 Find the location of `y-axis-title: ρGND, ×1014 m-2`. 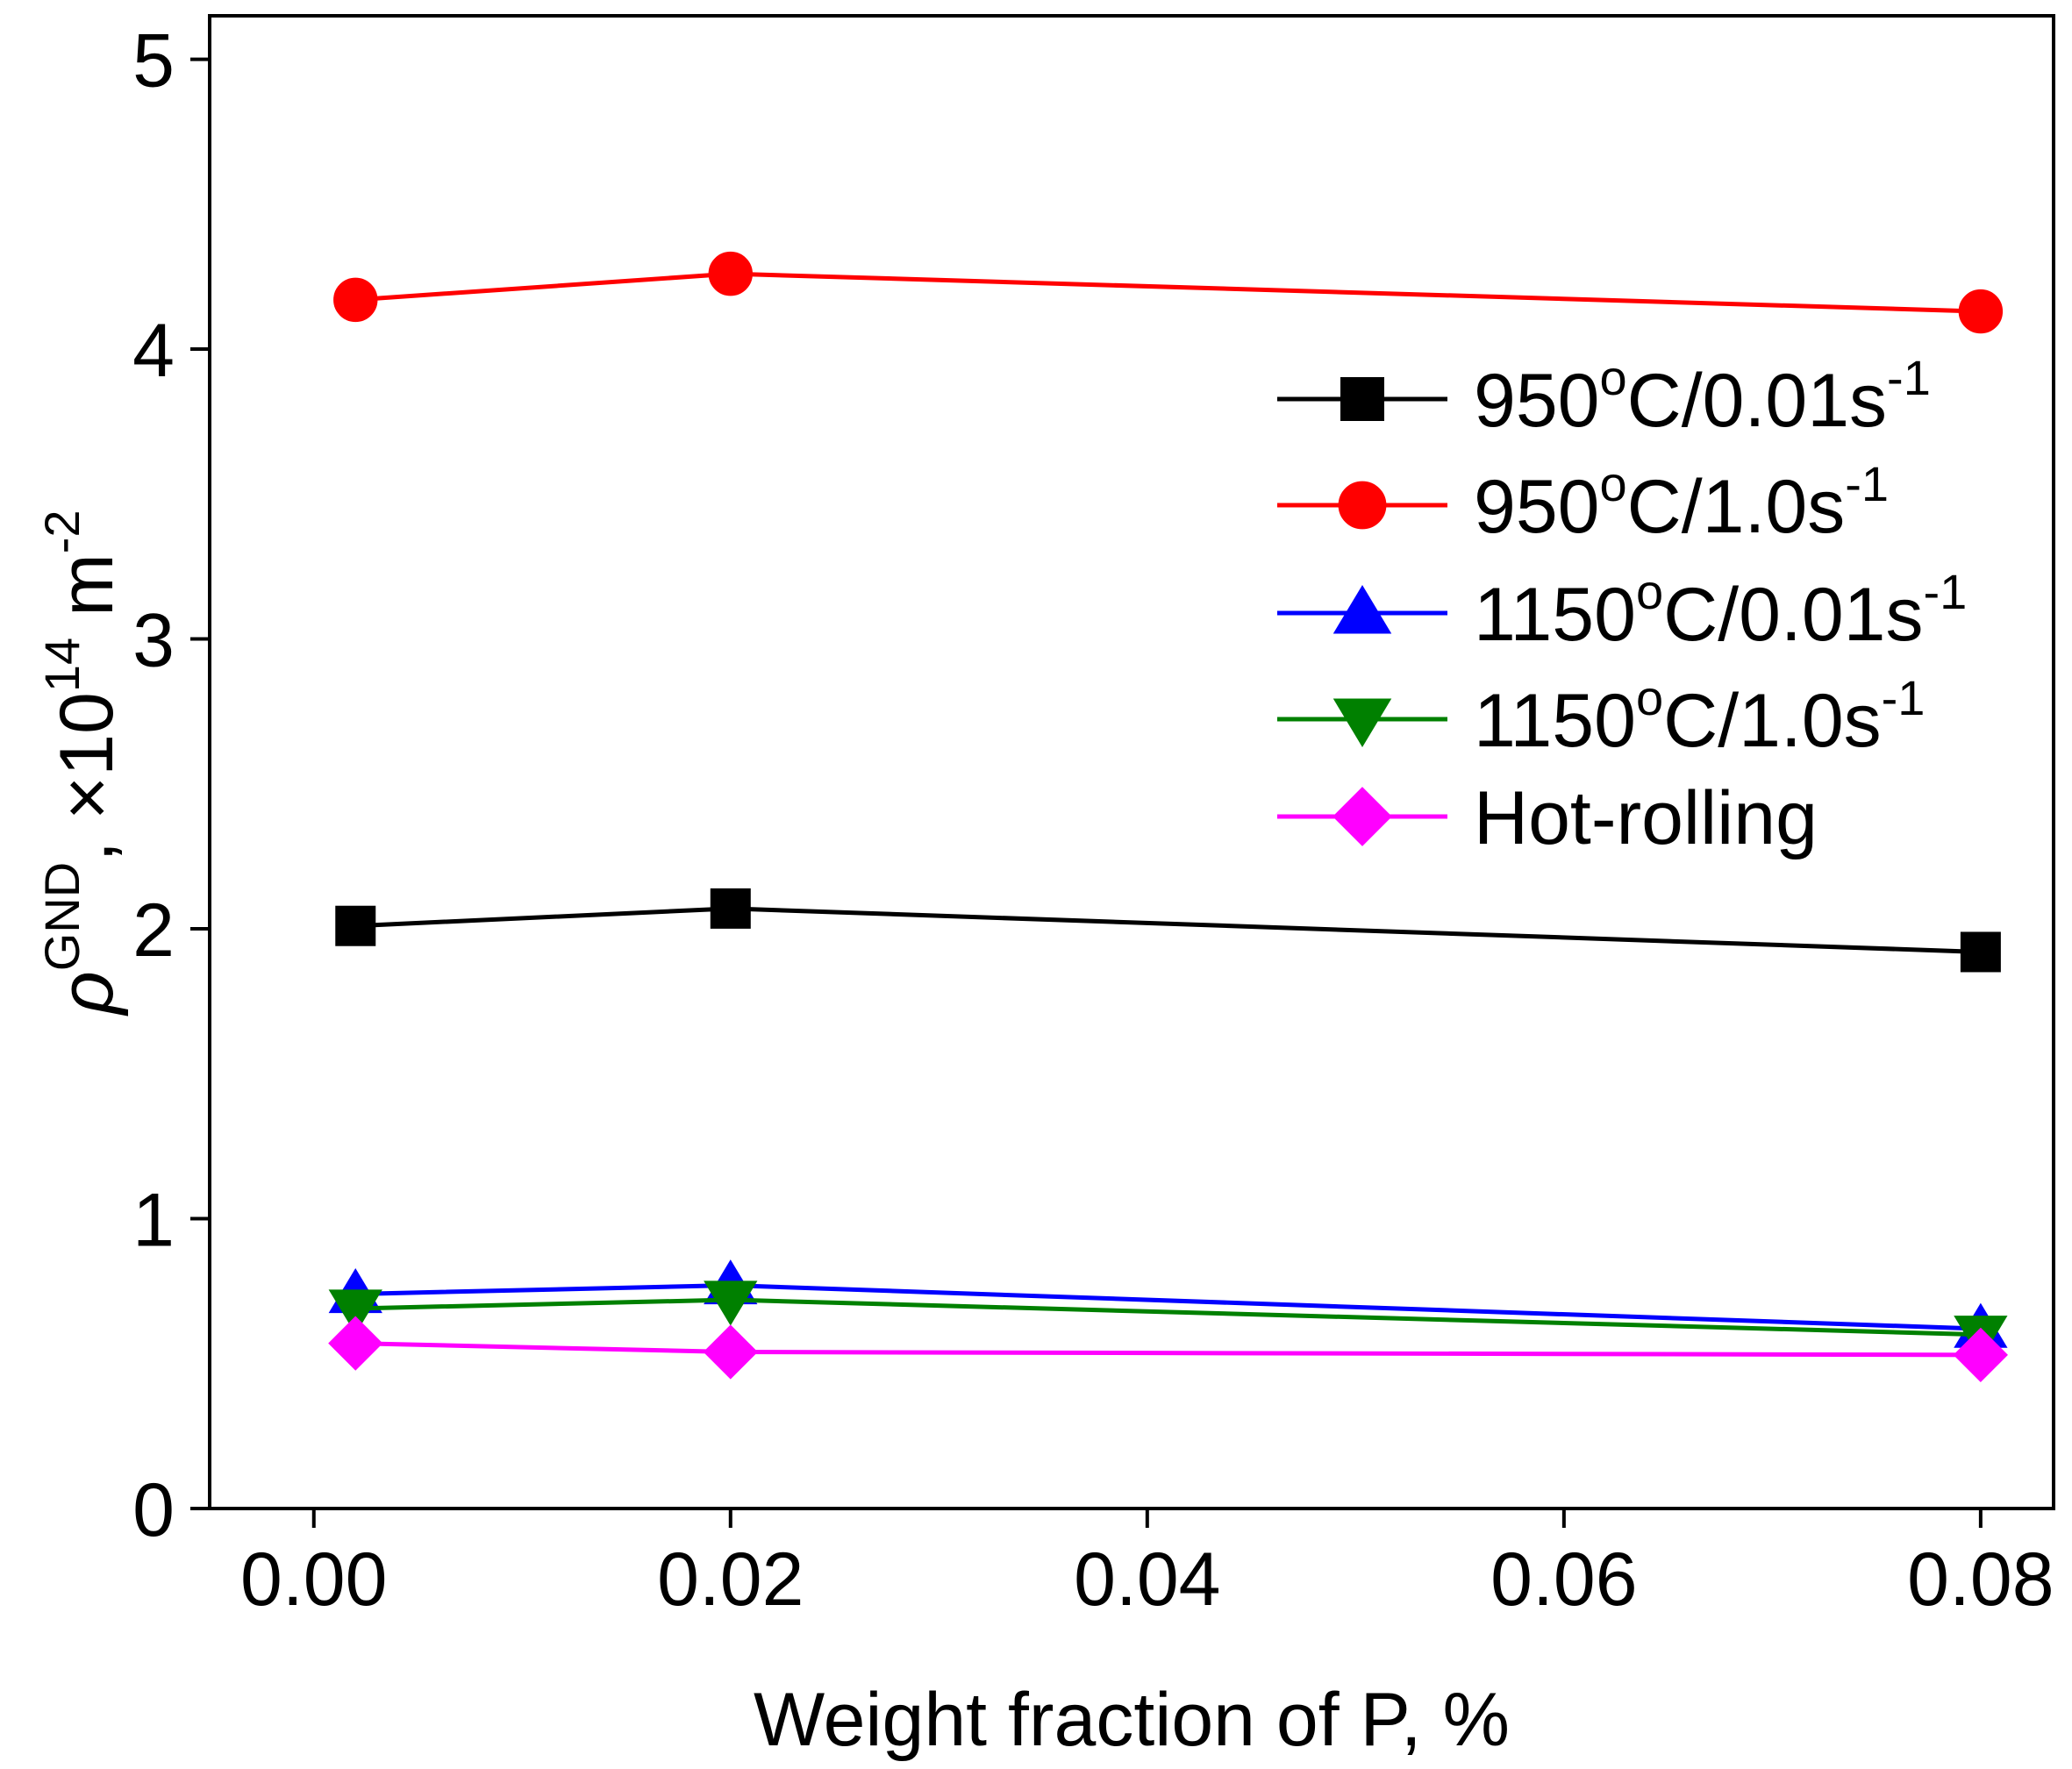

y-axis-title: ρGND, ×1014 m-2 is located at coordinates (82, 763).